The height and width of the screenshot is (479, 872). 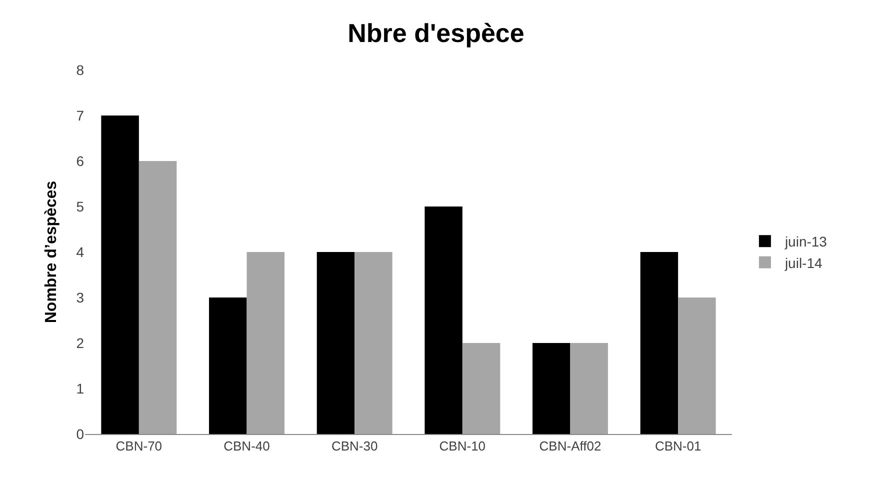 What do you see at coordinates (678, 446) in the screenshot?
I see `x-tick-label: CBN-01` at bounding box center [678, 446].